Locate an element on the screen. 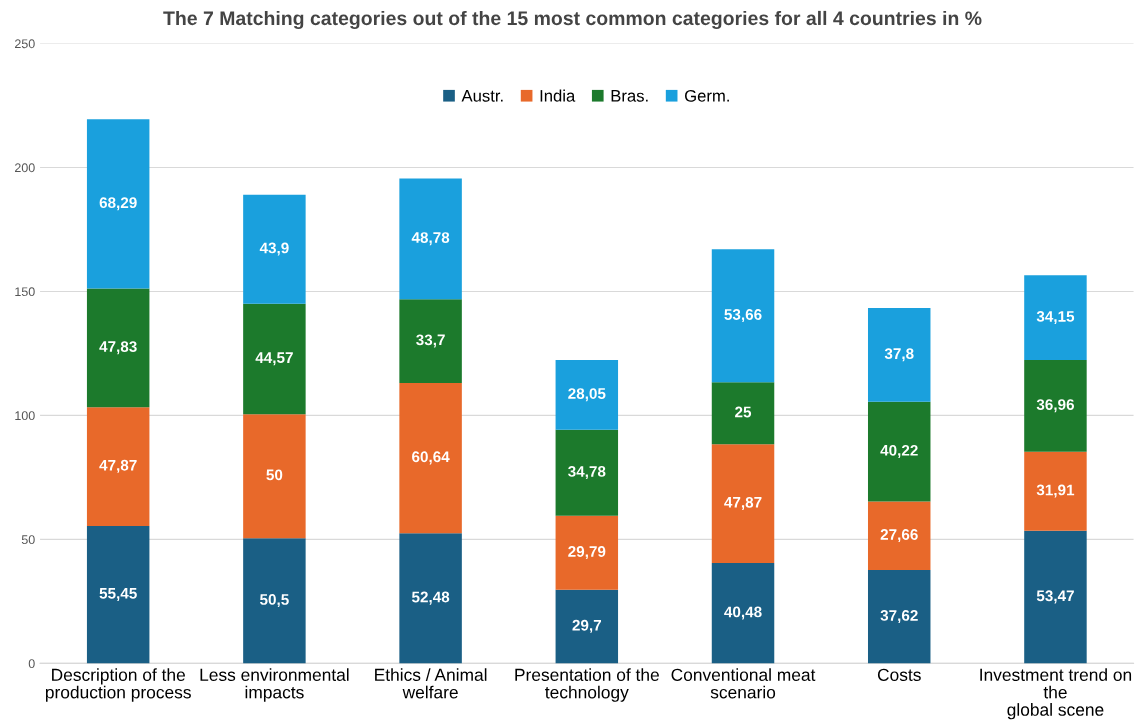 The width and height of the screenshot is (1145, 725). data-label: 55,45 is located at coordinates (118, 594).